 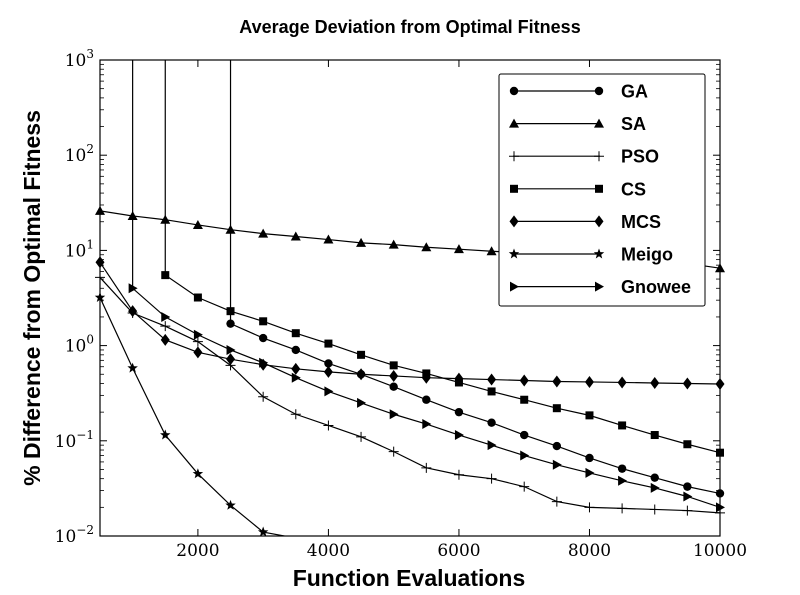 What do you see at coordinates (599, 221) in the screenshot?
I see `legend-marker-mcs` at bounding box center [599, 221].